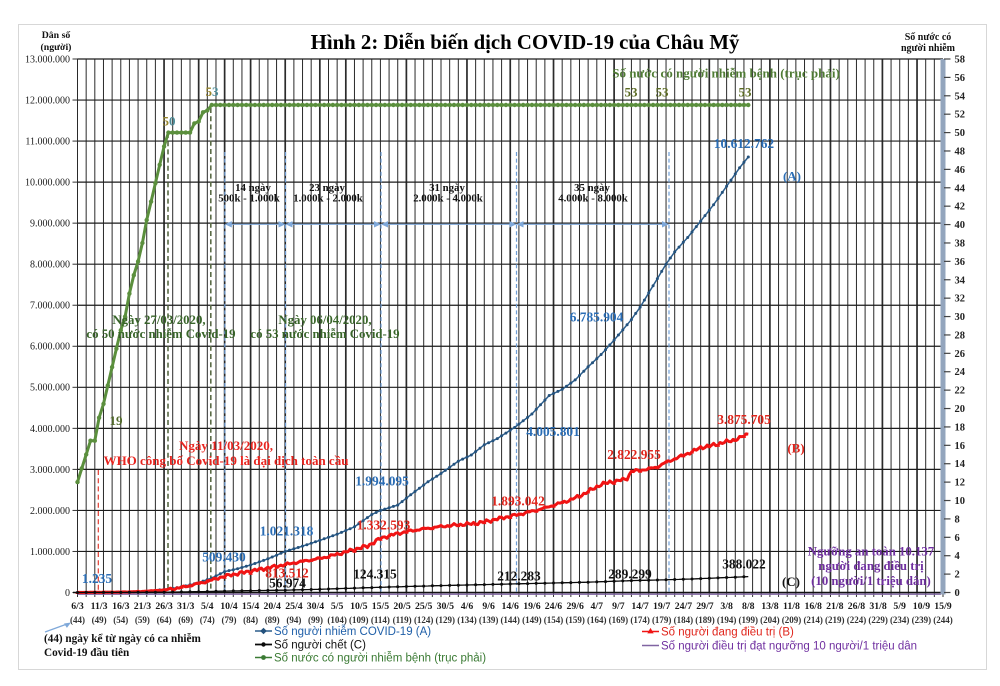 The width and height of the screenshot is (1000, 686). Describe the element at coordinates (957, 519) in the screenshot. I see `svg-text: 8` at that location.